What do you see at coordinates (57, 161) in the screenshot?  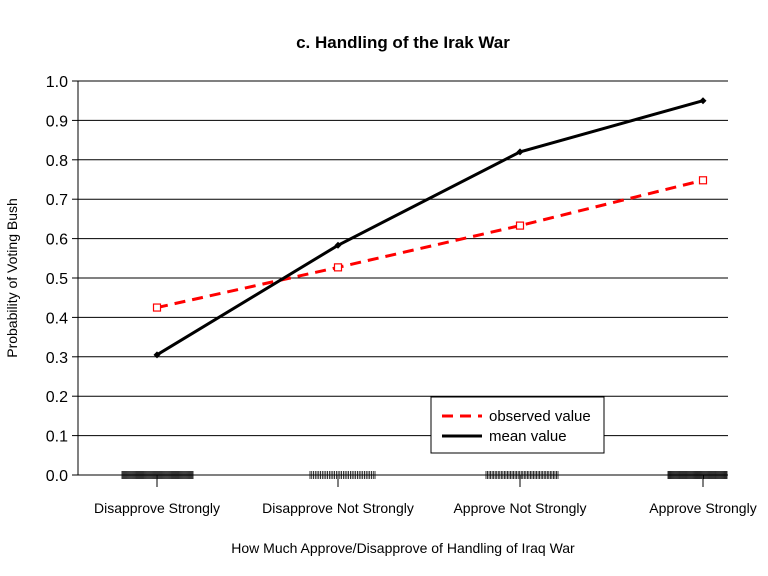 I see `y-tick-label: 0.8` at bounding box center [57, 161].